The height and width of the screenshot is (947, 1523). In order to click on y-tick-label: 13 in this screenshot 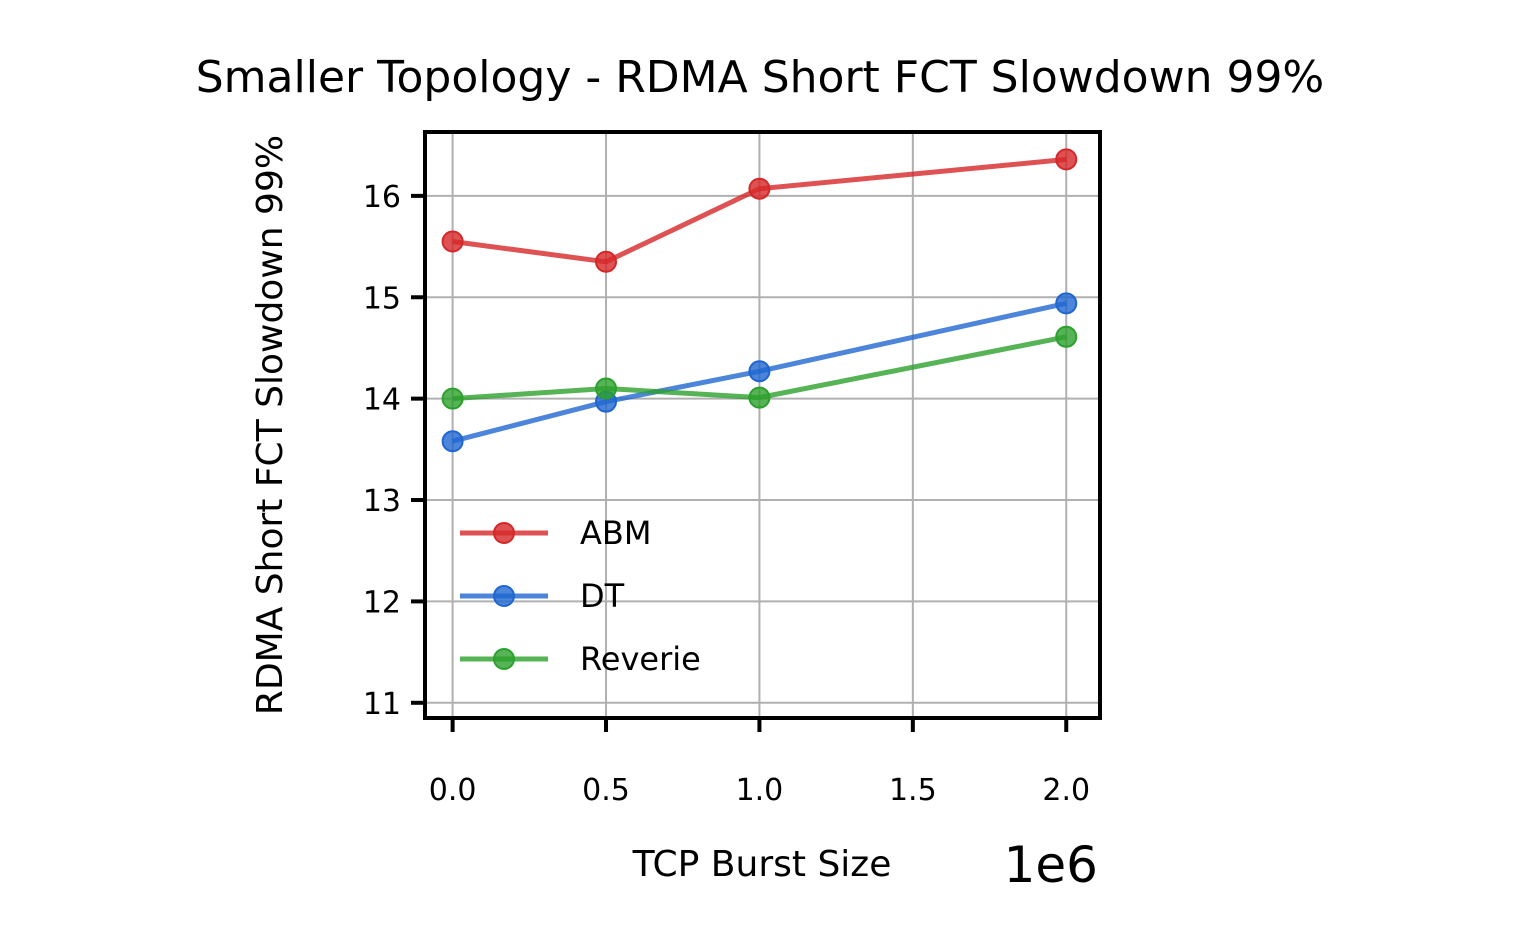, I will do `click(382, 501)`.